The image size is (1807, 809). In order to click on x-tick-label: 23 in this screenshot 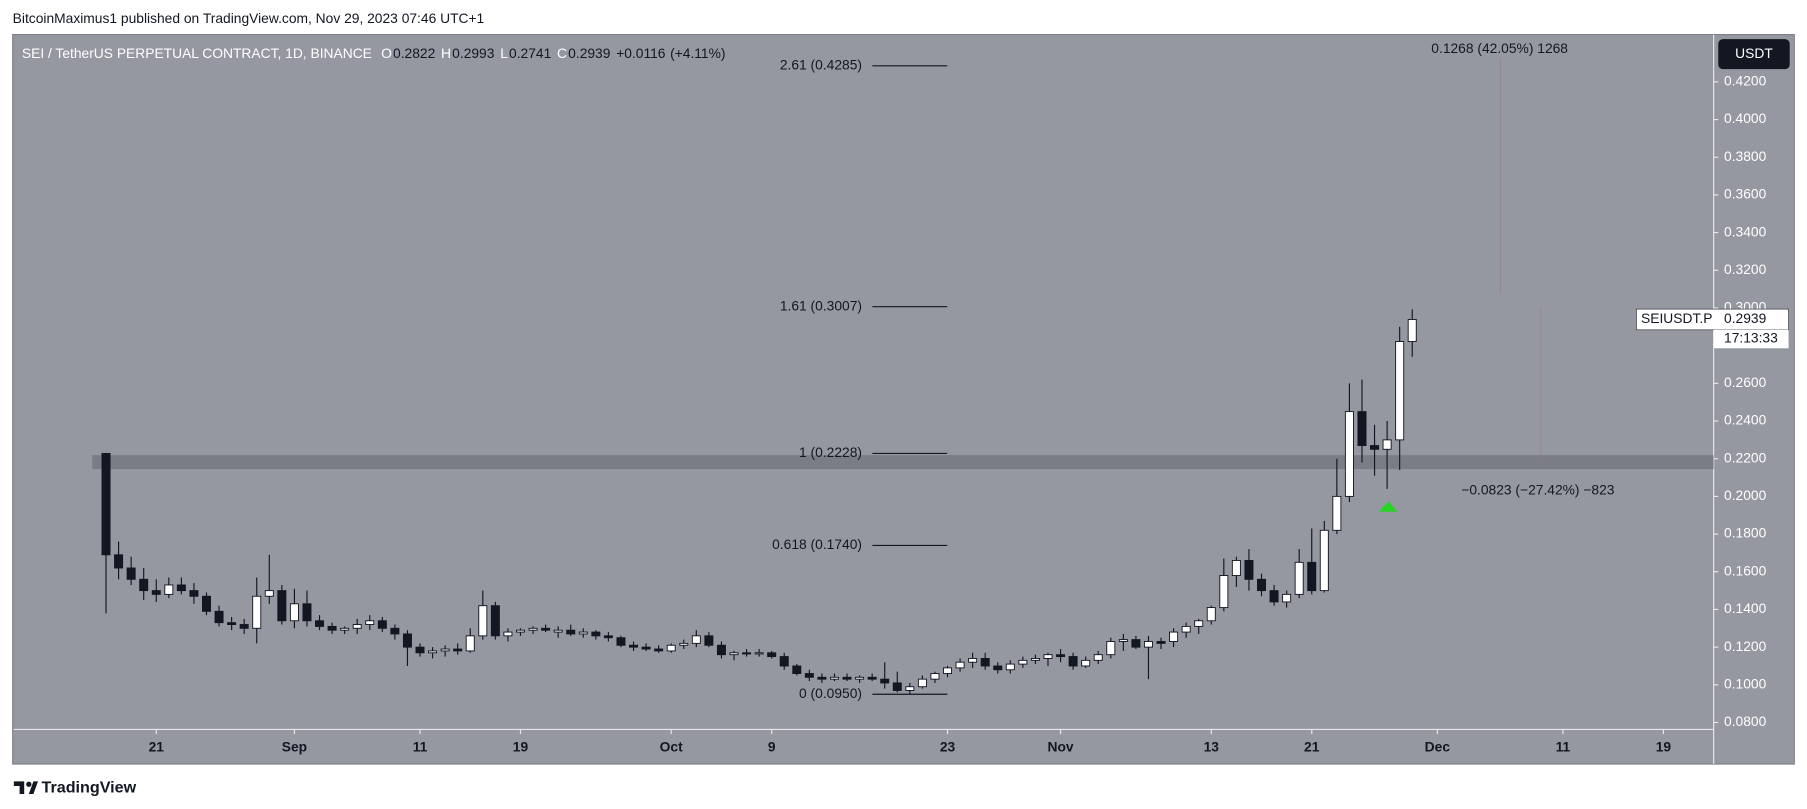, I will do `click(948, 747)`.